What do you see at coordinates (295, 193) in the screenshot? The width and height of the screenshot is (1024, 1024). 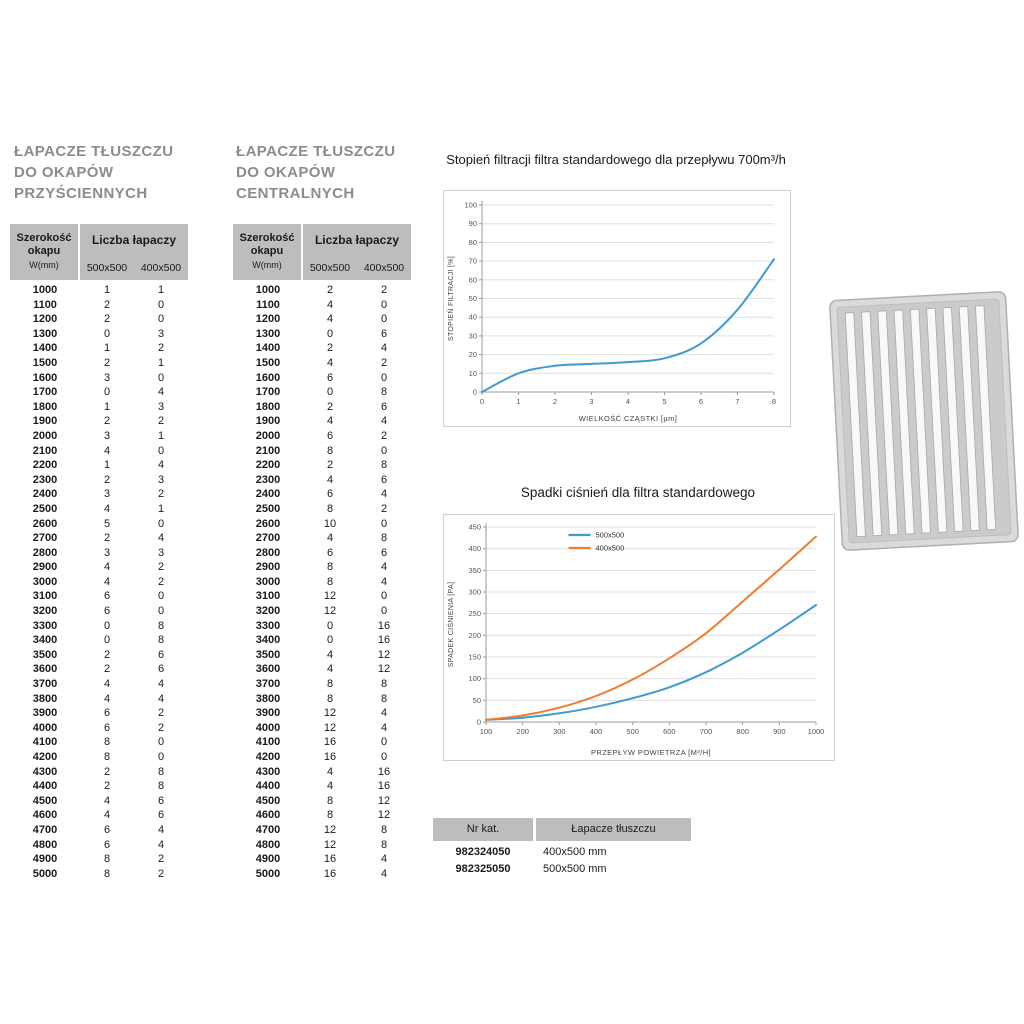 I see `title-line: CENTRALNYCH` at bounding box center [295, 193].